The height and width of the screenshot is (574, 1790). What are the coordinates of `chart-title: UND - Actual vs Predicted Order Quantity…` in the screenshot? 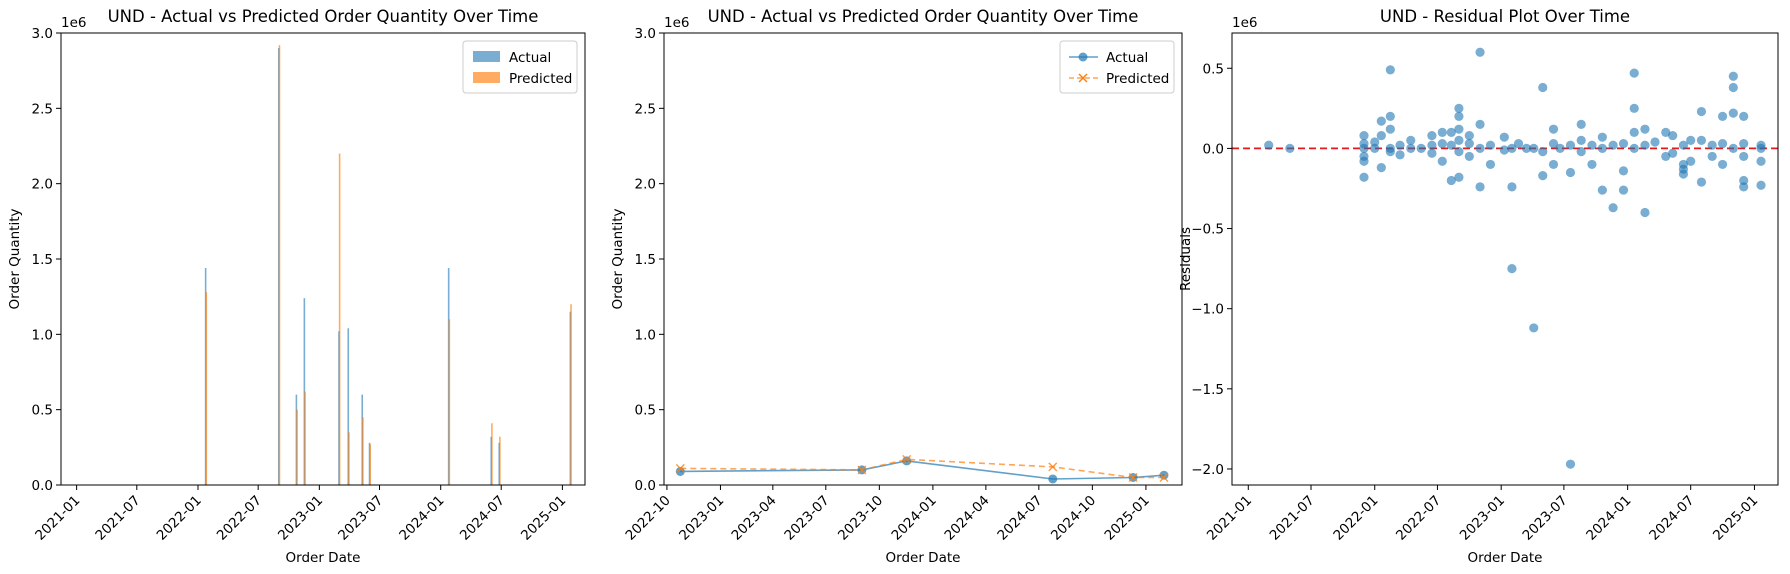 It's located at (323, 16).